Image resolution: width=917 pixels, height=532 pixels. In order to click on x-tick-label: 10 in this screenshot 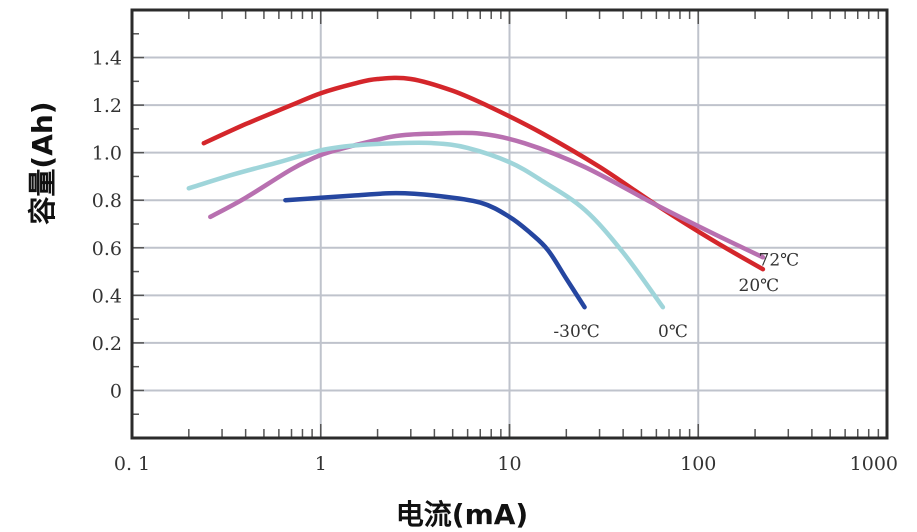, I will do `click(509, 464)`.